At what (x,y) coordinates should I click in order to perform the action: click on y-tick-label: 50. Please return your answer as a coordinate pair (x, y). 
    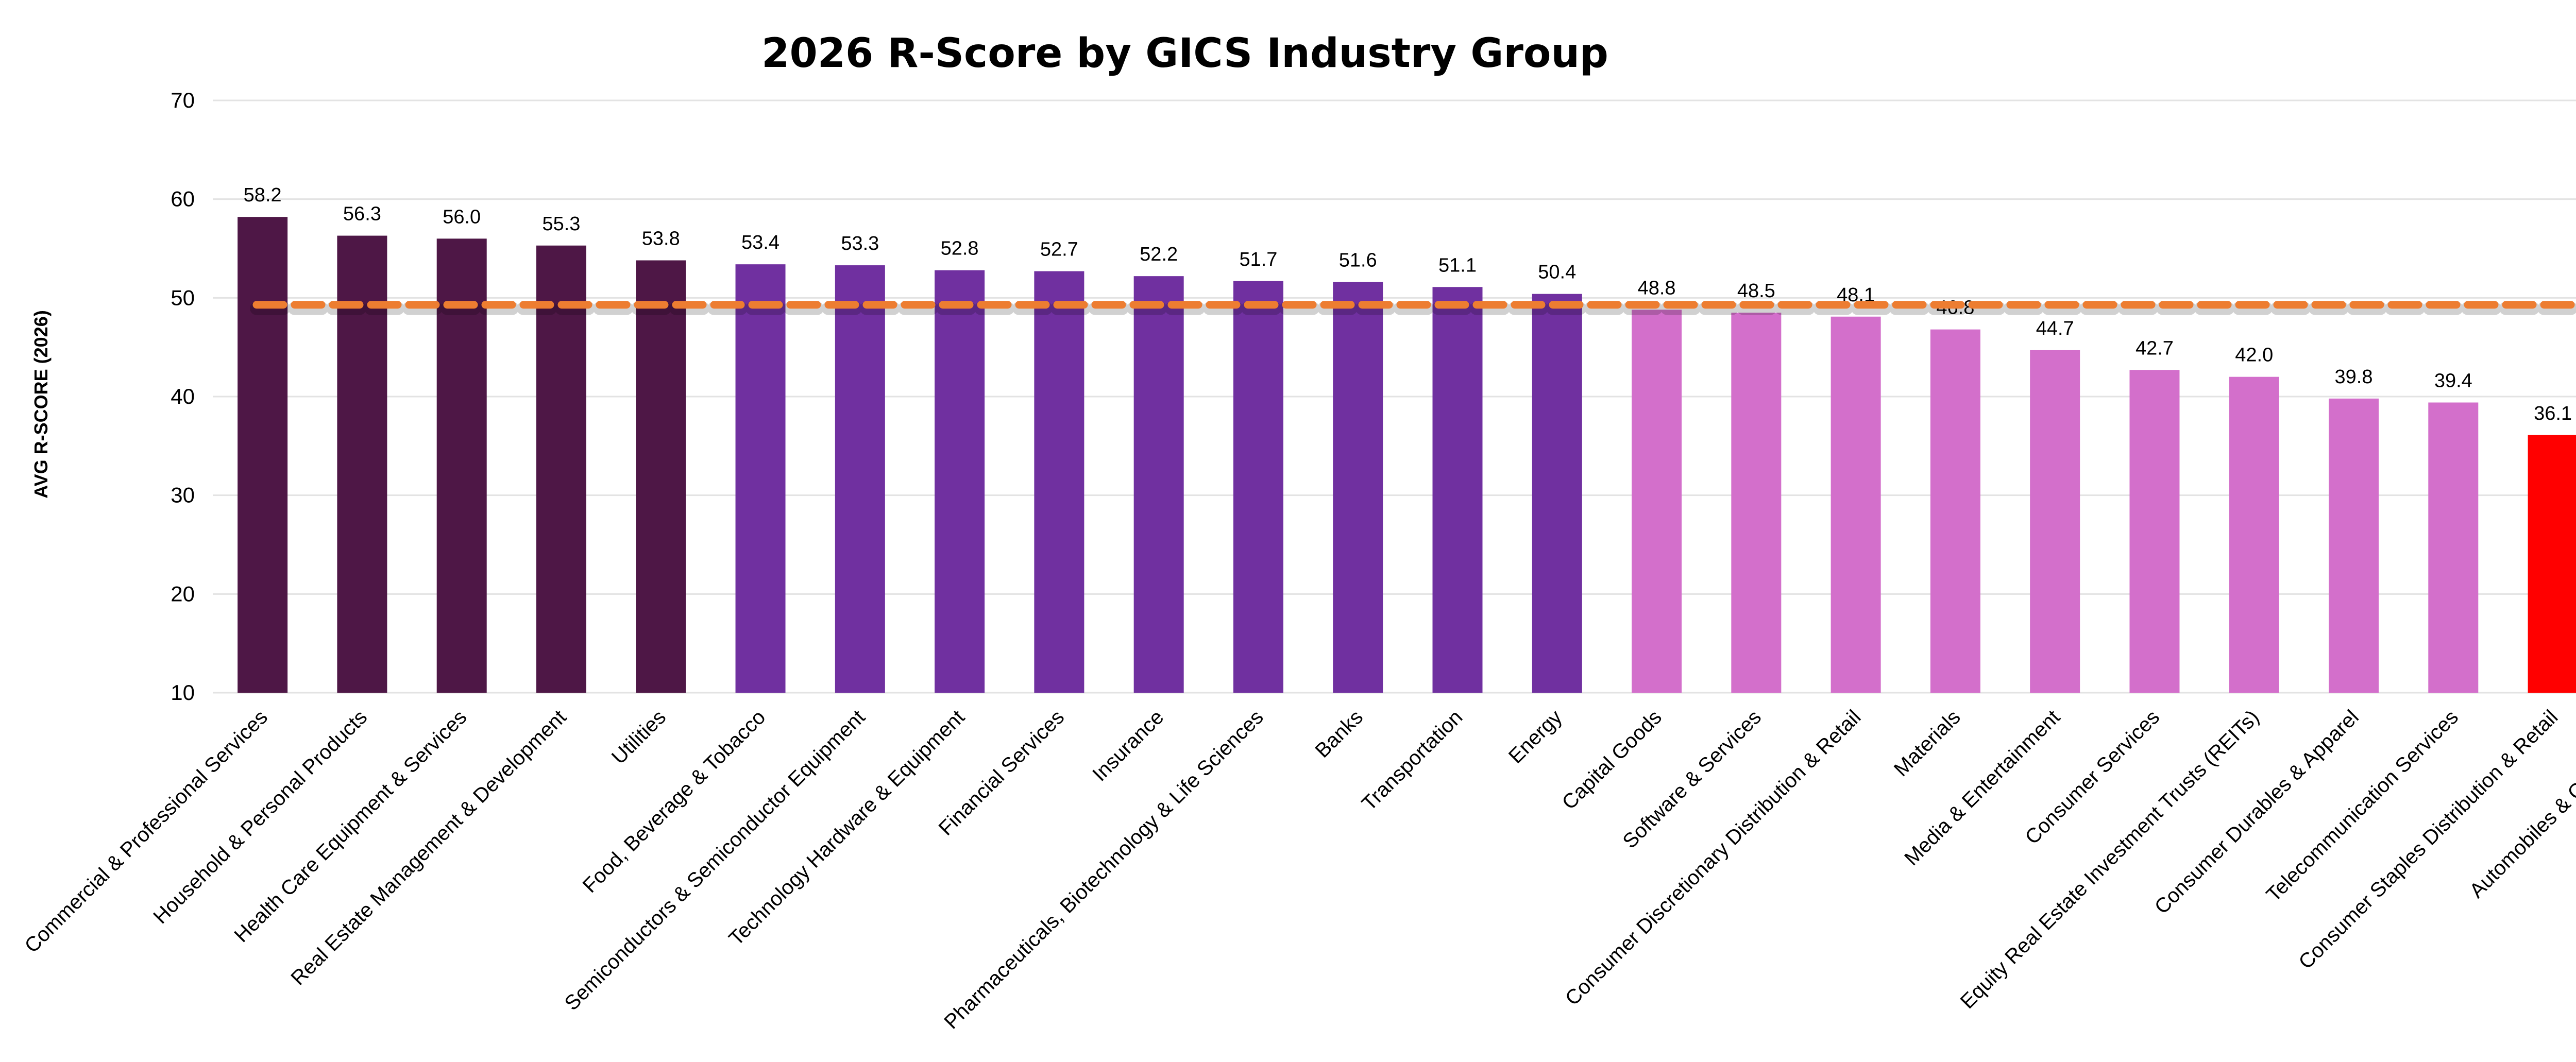
    Looking at the image, I should click on (183, 298).